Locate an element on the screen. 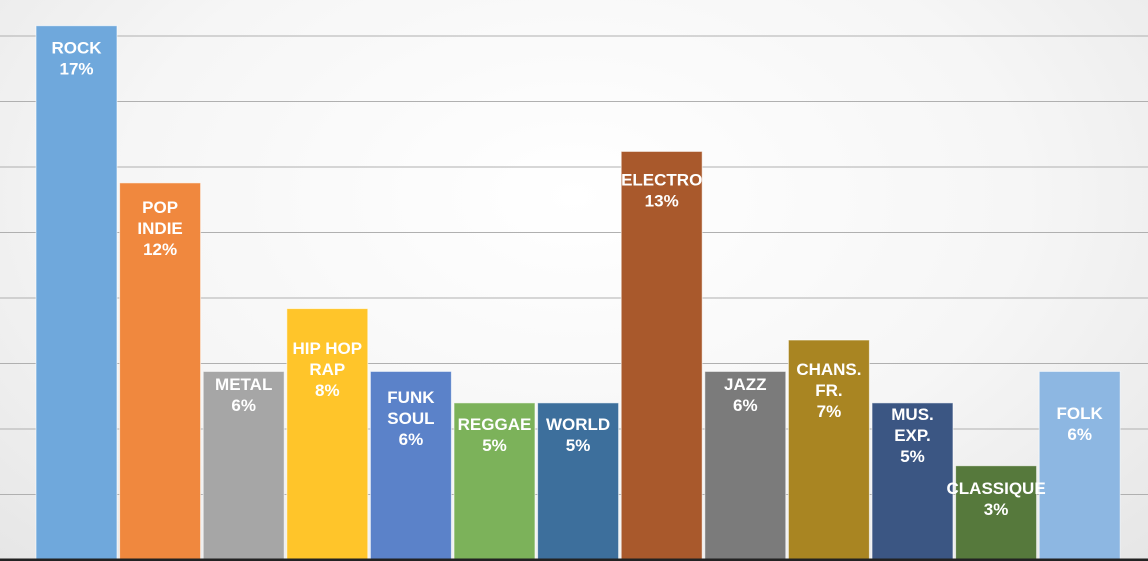  bar-hip-hop-rap is located at coordinates (327, 434).